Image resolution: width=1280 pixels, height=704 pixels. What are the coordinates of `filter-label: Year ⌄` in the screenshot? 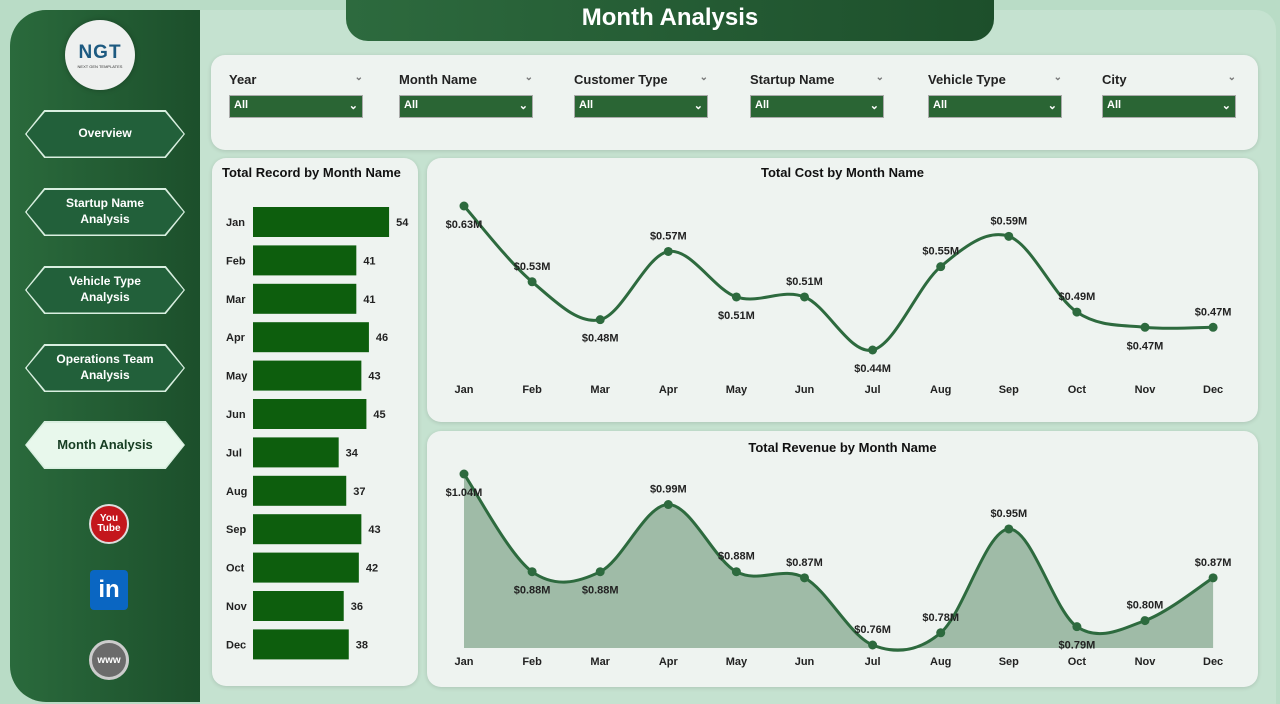 It's located at (296, 79).